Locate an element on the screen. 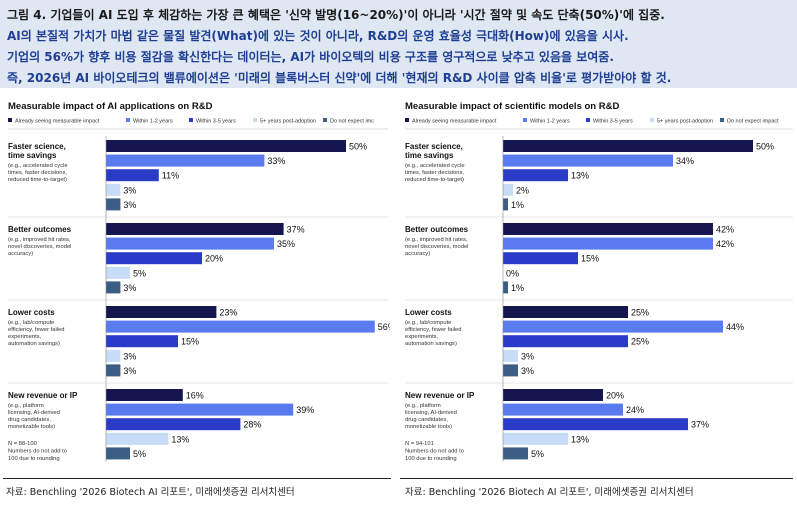  legend-label: Do not expect impact is located at coordinates (753, 122).